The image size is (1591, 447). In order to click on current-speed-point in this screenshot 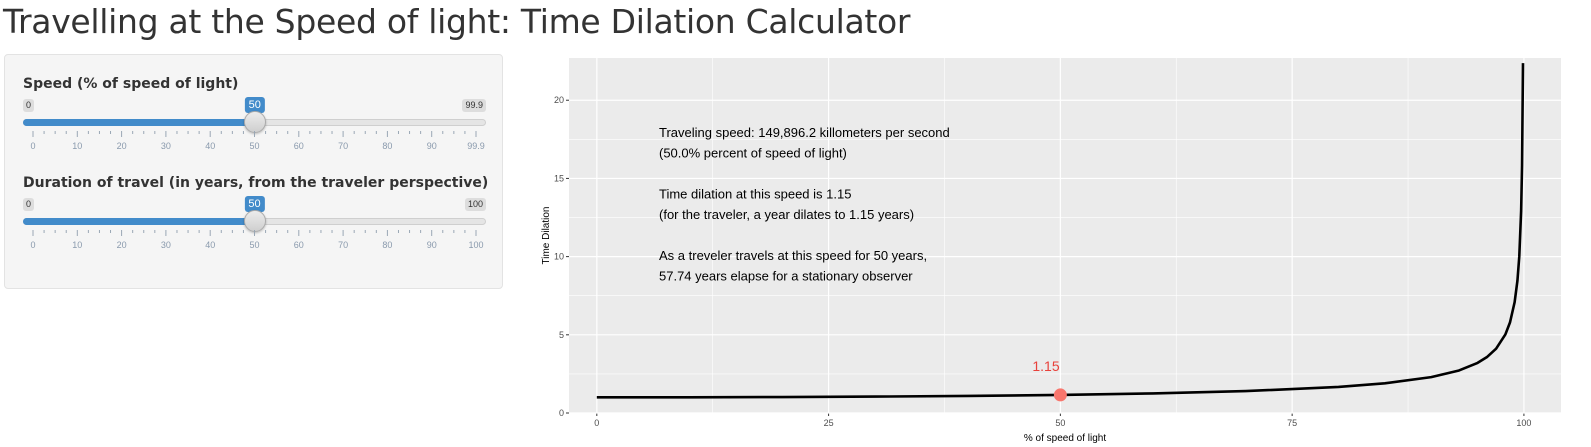, I will do `click(1060, 395)`.